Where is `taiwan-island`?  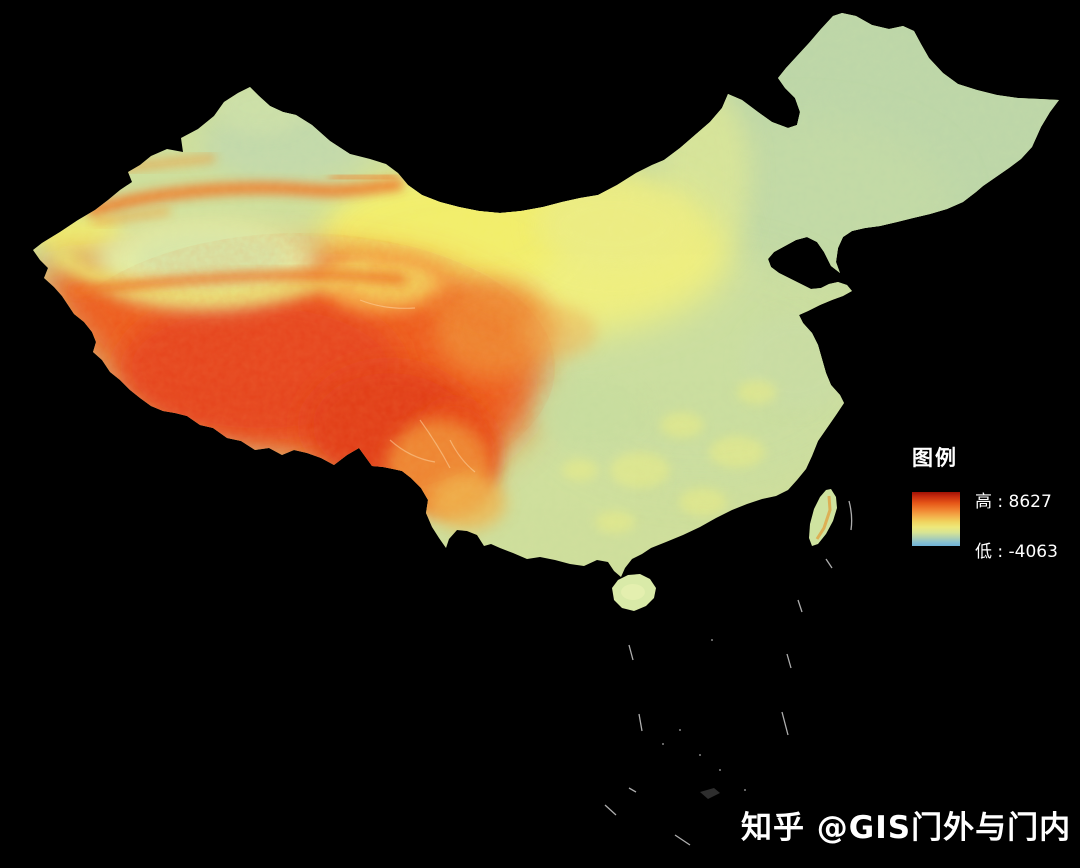 taiwan-island is located at coordinates (823, 517).